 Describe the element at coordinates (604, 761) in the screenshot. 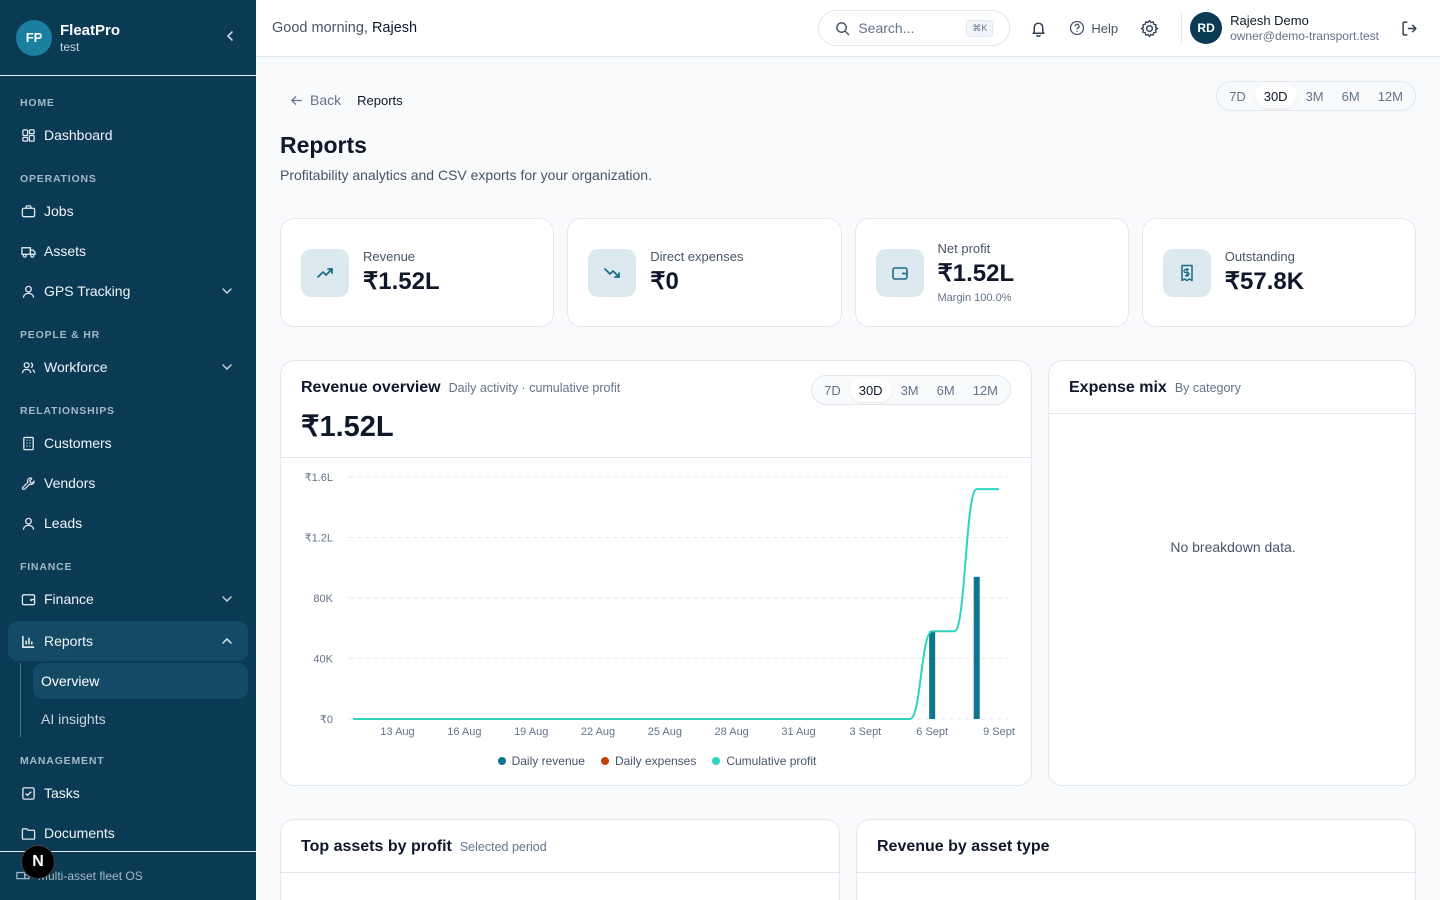

I see `legend-dot` at that location.